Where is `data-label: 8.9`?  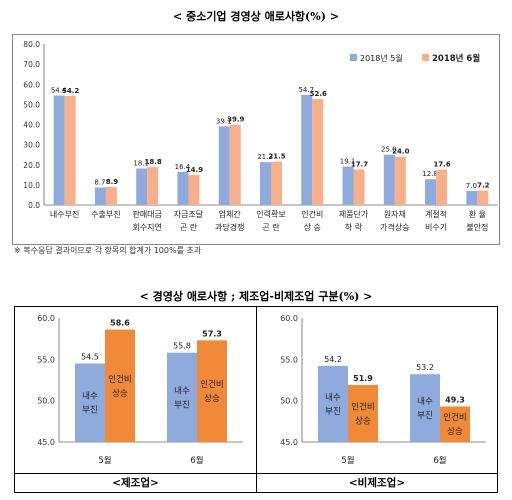 data-label: 8.9 is located at coordinates (112, 182).